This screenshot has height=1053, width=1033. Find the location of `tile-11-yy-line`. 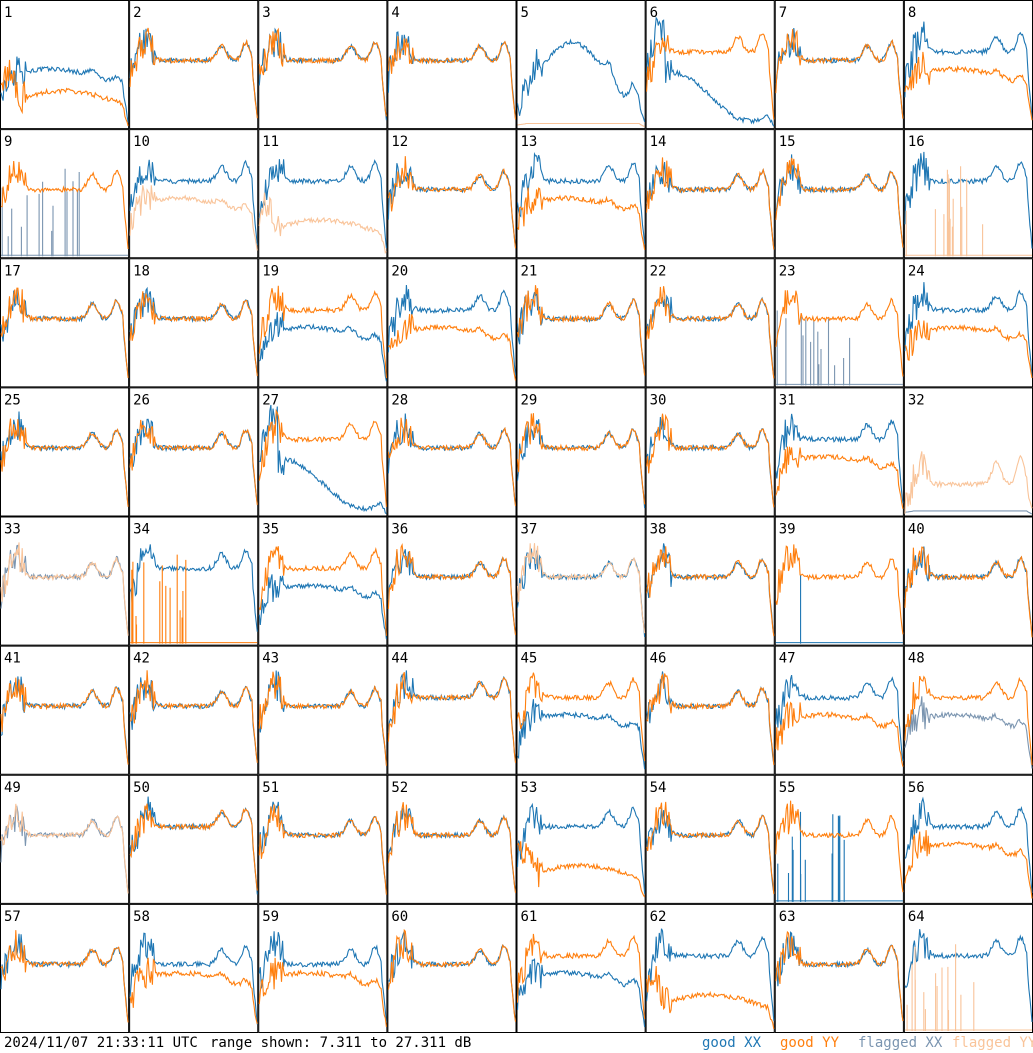

tile-11-yy-line is located at coordinates (322, 223).